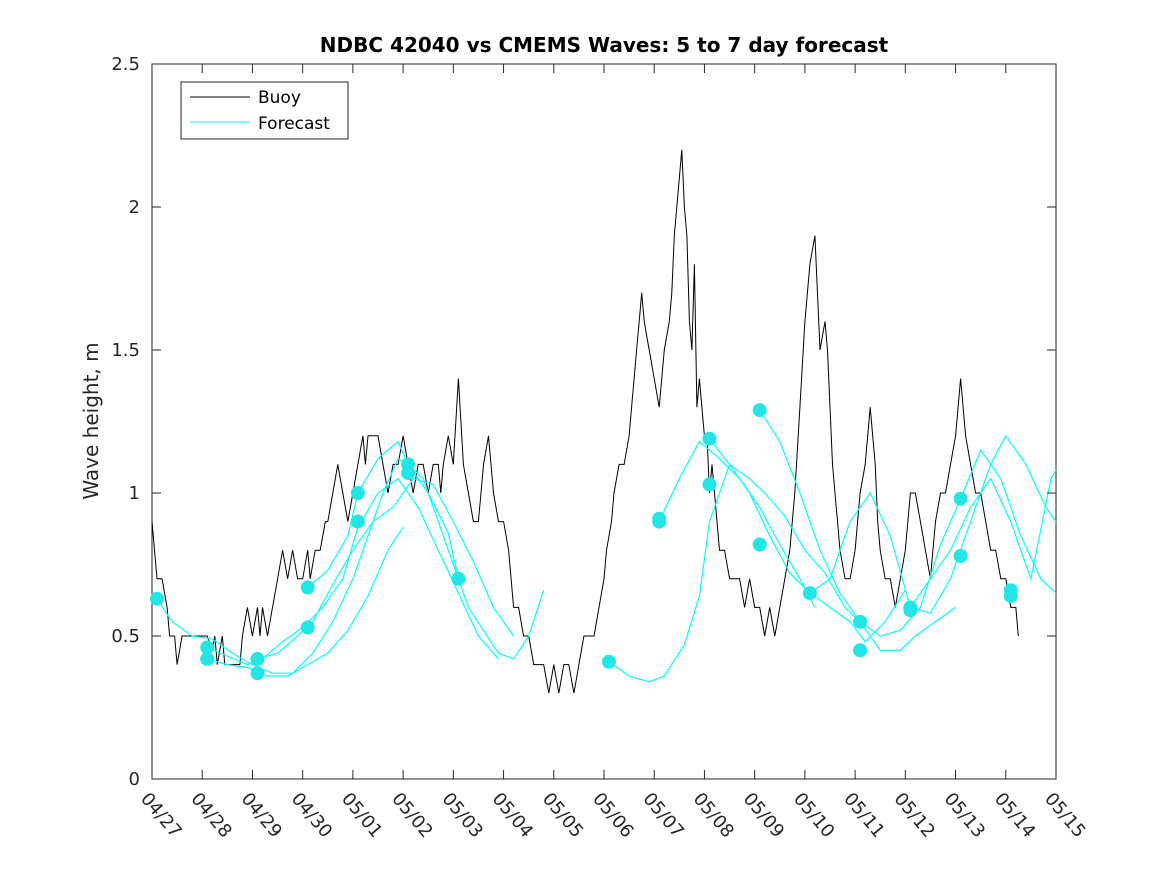 Image resolution: width=1167 pixels, height=875 pixels. I want to click on y-tick-label: 2, so click(134, 207).